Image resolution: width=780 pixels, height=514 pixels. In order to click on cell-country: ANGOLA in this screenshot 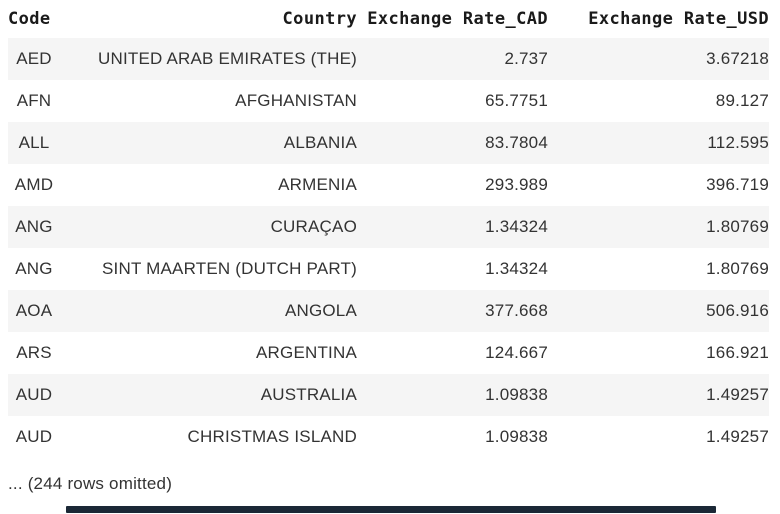, I will do `click(320, 310)`.